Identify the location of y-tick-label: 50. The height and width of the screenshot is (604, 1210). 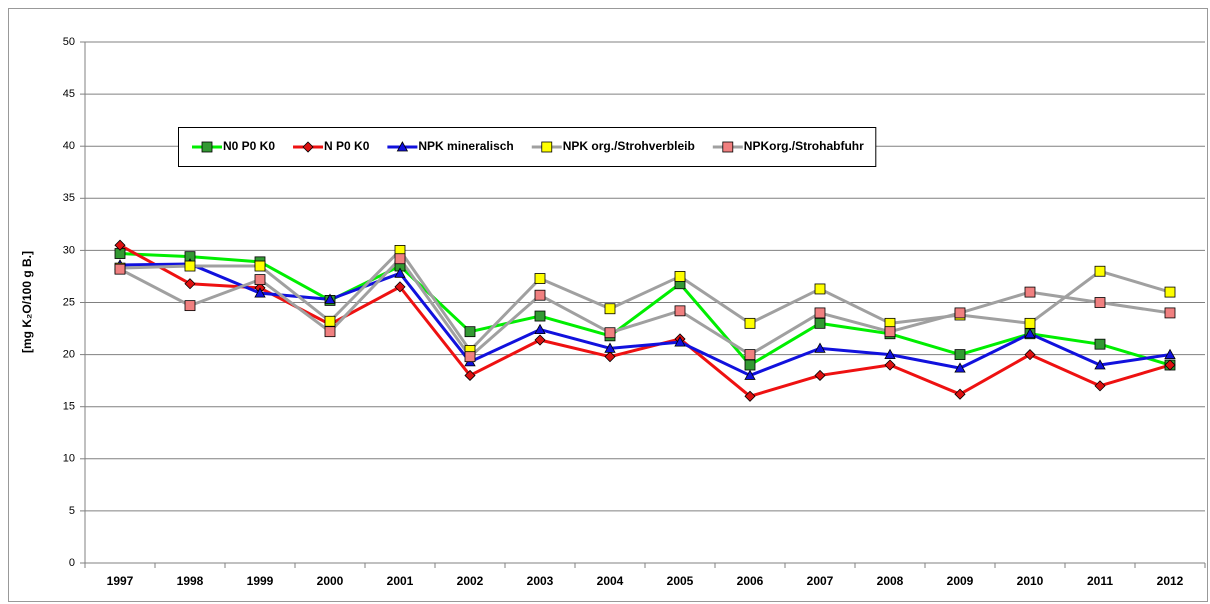
(69, 42).